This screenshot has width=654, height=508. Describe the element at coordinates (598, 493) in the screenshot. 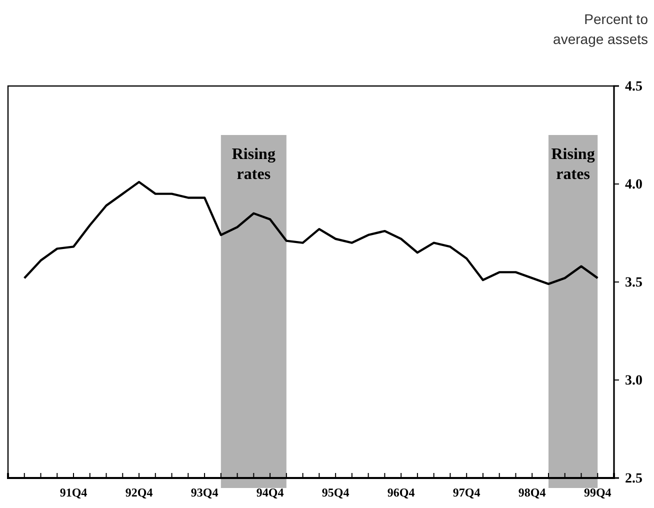

I see `x-tick-label: 99Q4` at that location.